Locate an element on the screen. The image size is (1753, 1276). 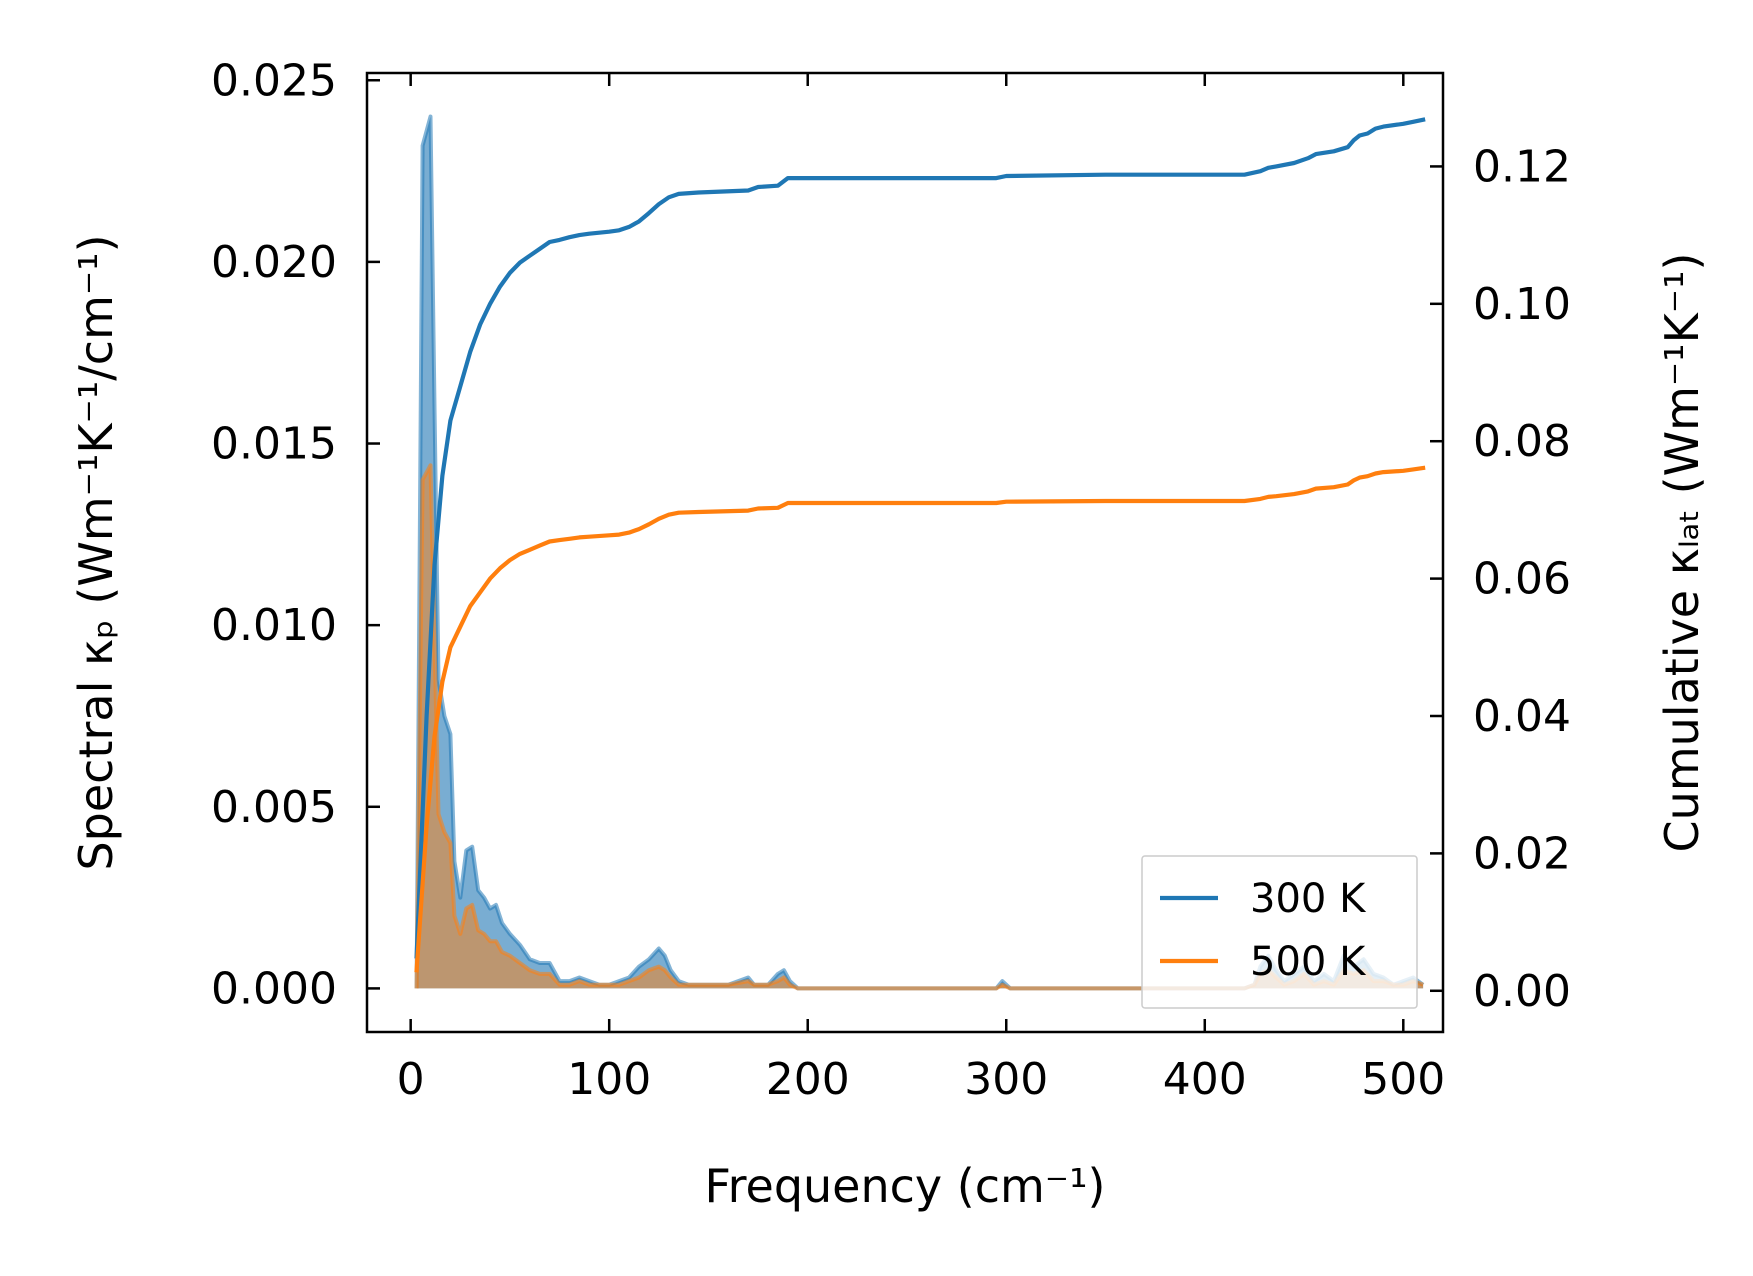
x-tick-label: 0 is located at coordinates (411, 1079).